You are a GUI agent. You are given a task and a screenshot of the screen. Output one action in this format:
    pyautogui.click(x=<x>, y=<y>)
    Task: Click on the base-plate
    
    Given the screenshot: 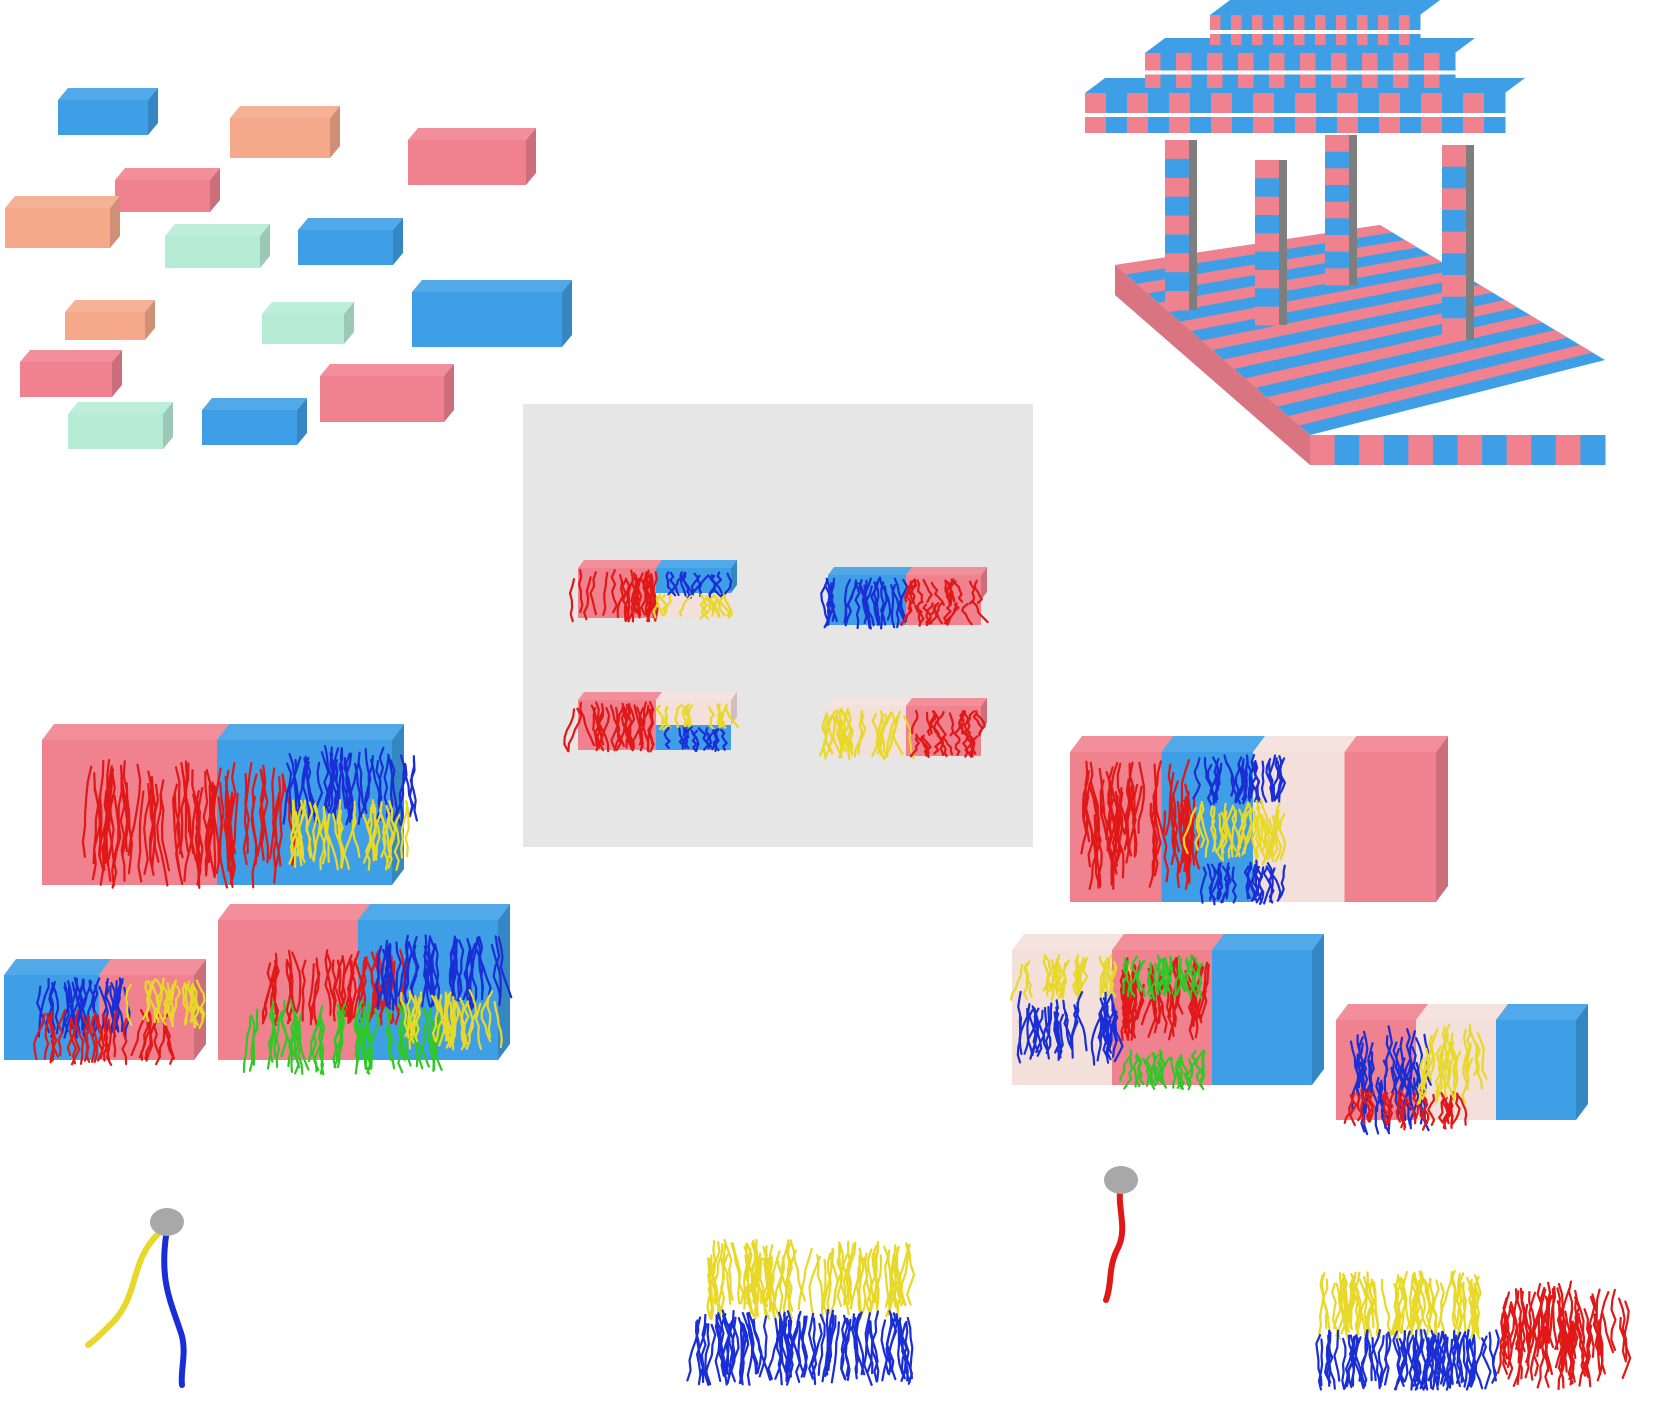 What is the action you would take?
    pyautogui.click(x=1360, y=345)
    